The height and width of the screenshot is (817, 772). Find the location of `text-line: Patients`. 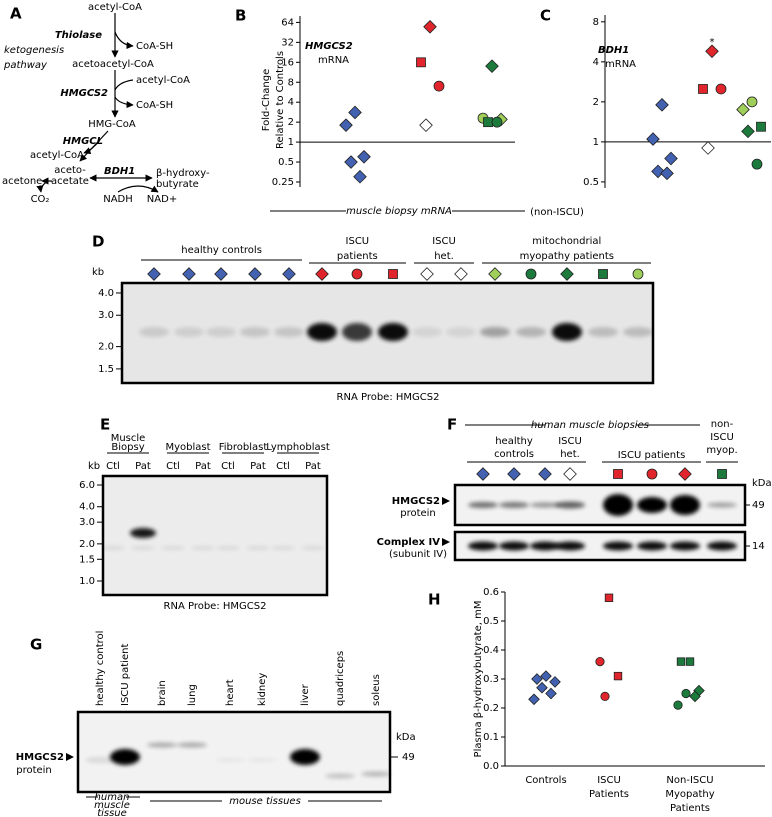

text-line: Patients is located at coordinates (609, 794).